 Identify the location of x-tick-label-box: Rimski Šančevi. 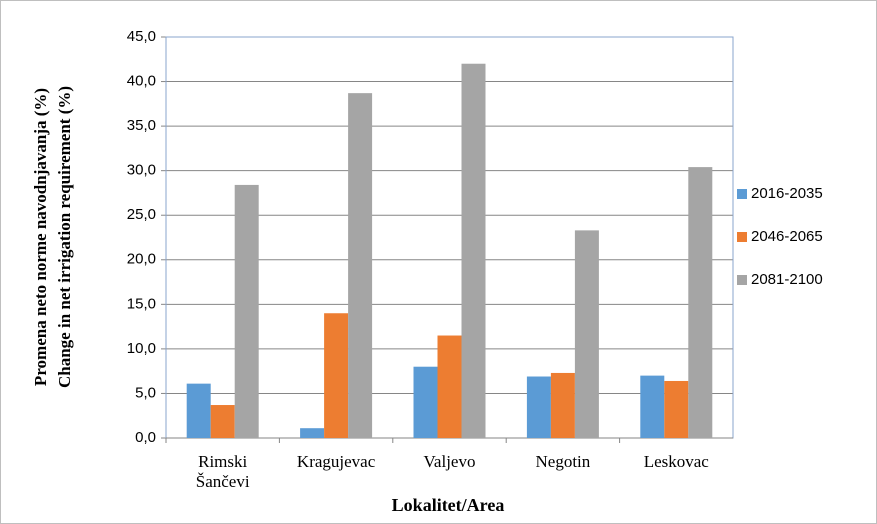
(222, 471).